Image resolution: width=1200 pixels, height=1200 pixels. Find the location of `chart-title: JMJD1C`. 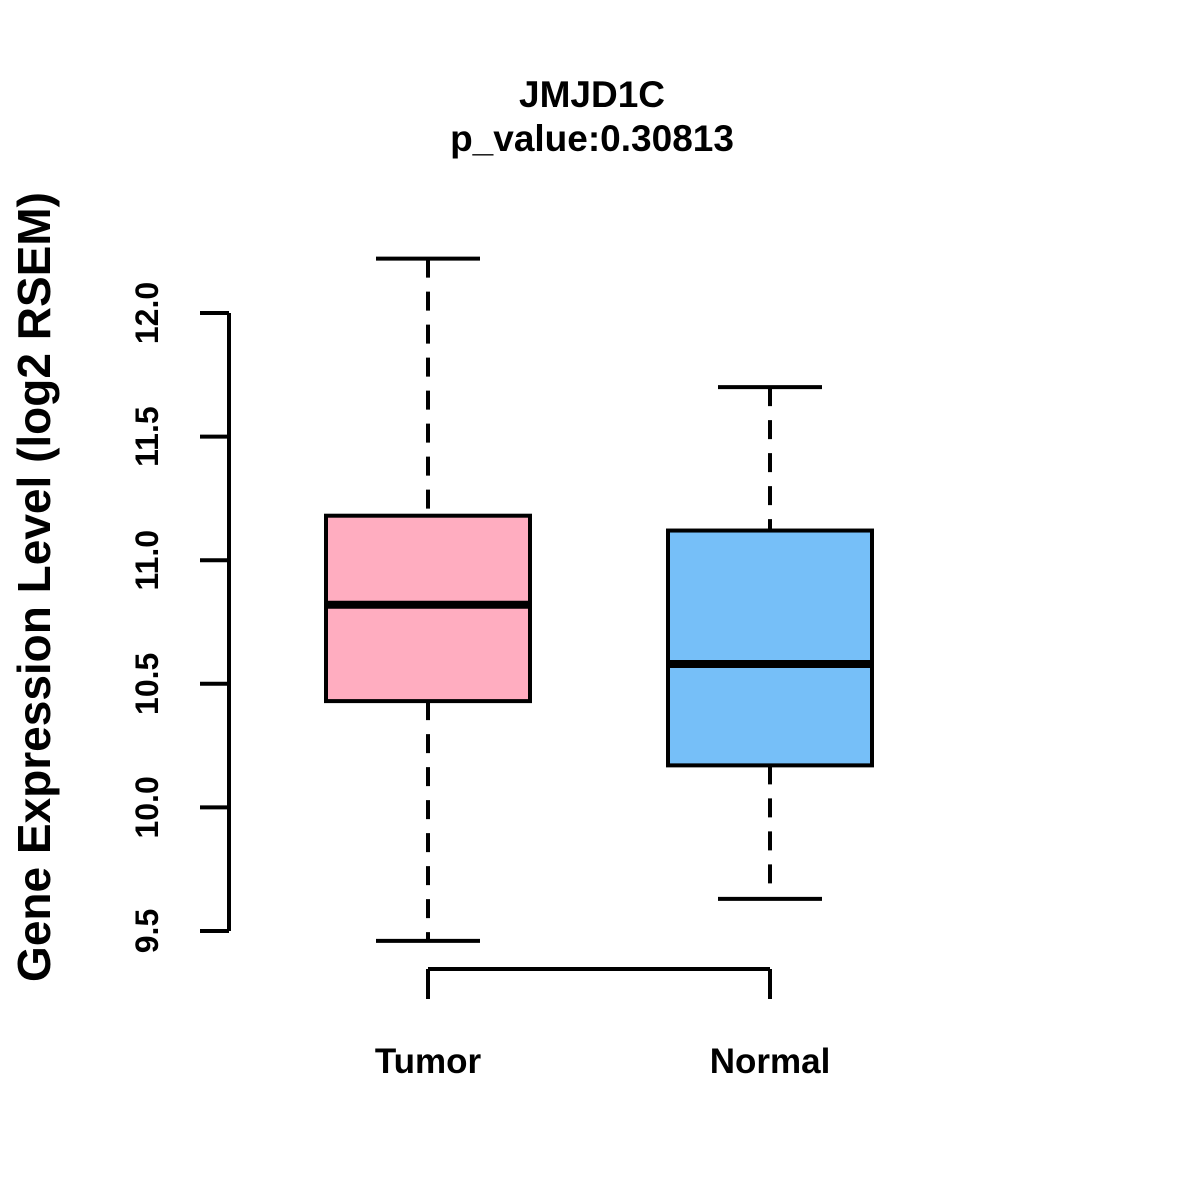

chart-title: JMJD1C is located at coordinates (592, 94).